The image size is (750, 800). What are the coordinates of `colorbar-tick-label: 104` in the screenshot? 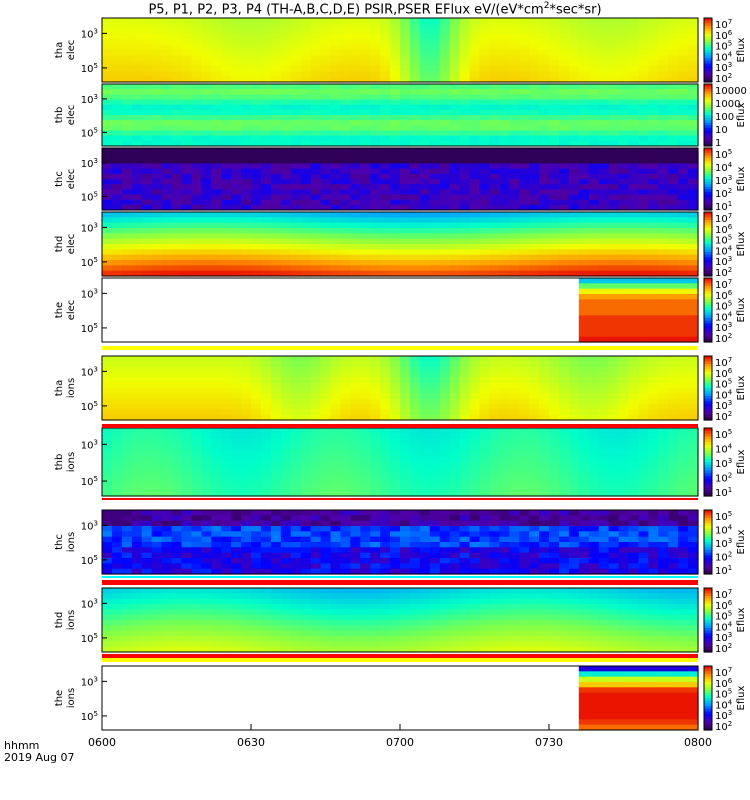 It's located at (724, 167).